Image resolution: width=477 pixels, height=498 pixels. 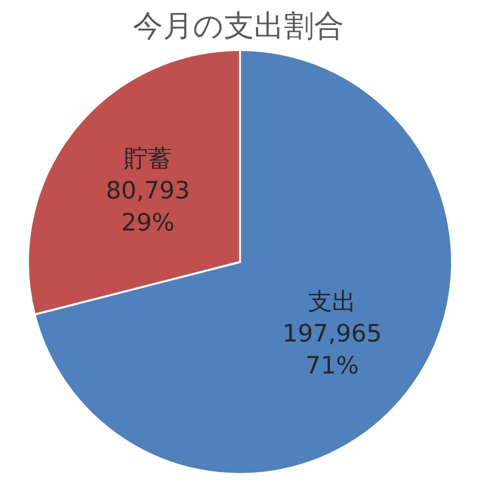 I want to click on chart-title: 今月の支出割合, so click(x=238, y=26).